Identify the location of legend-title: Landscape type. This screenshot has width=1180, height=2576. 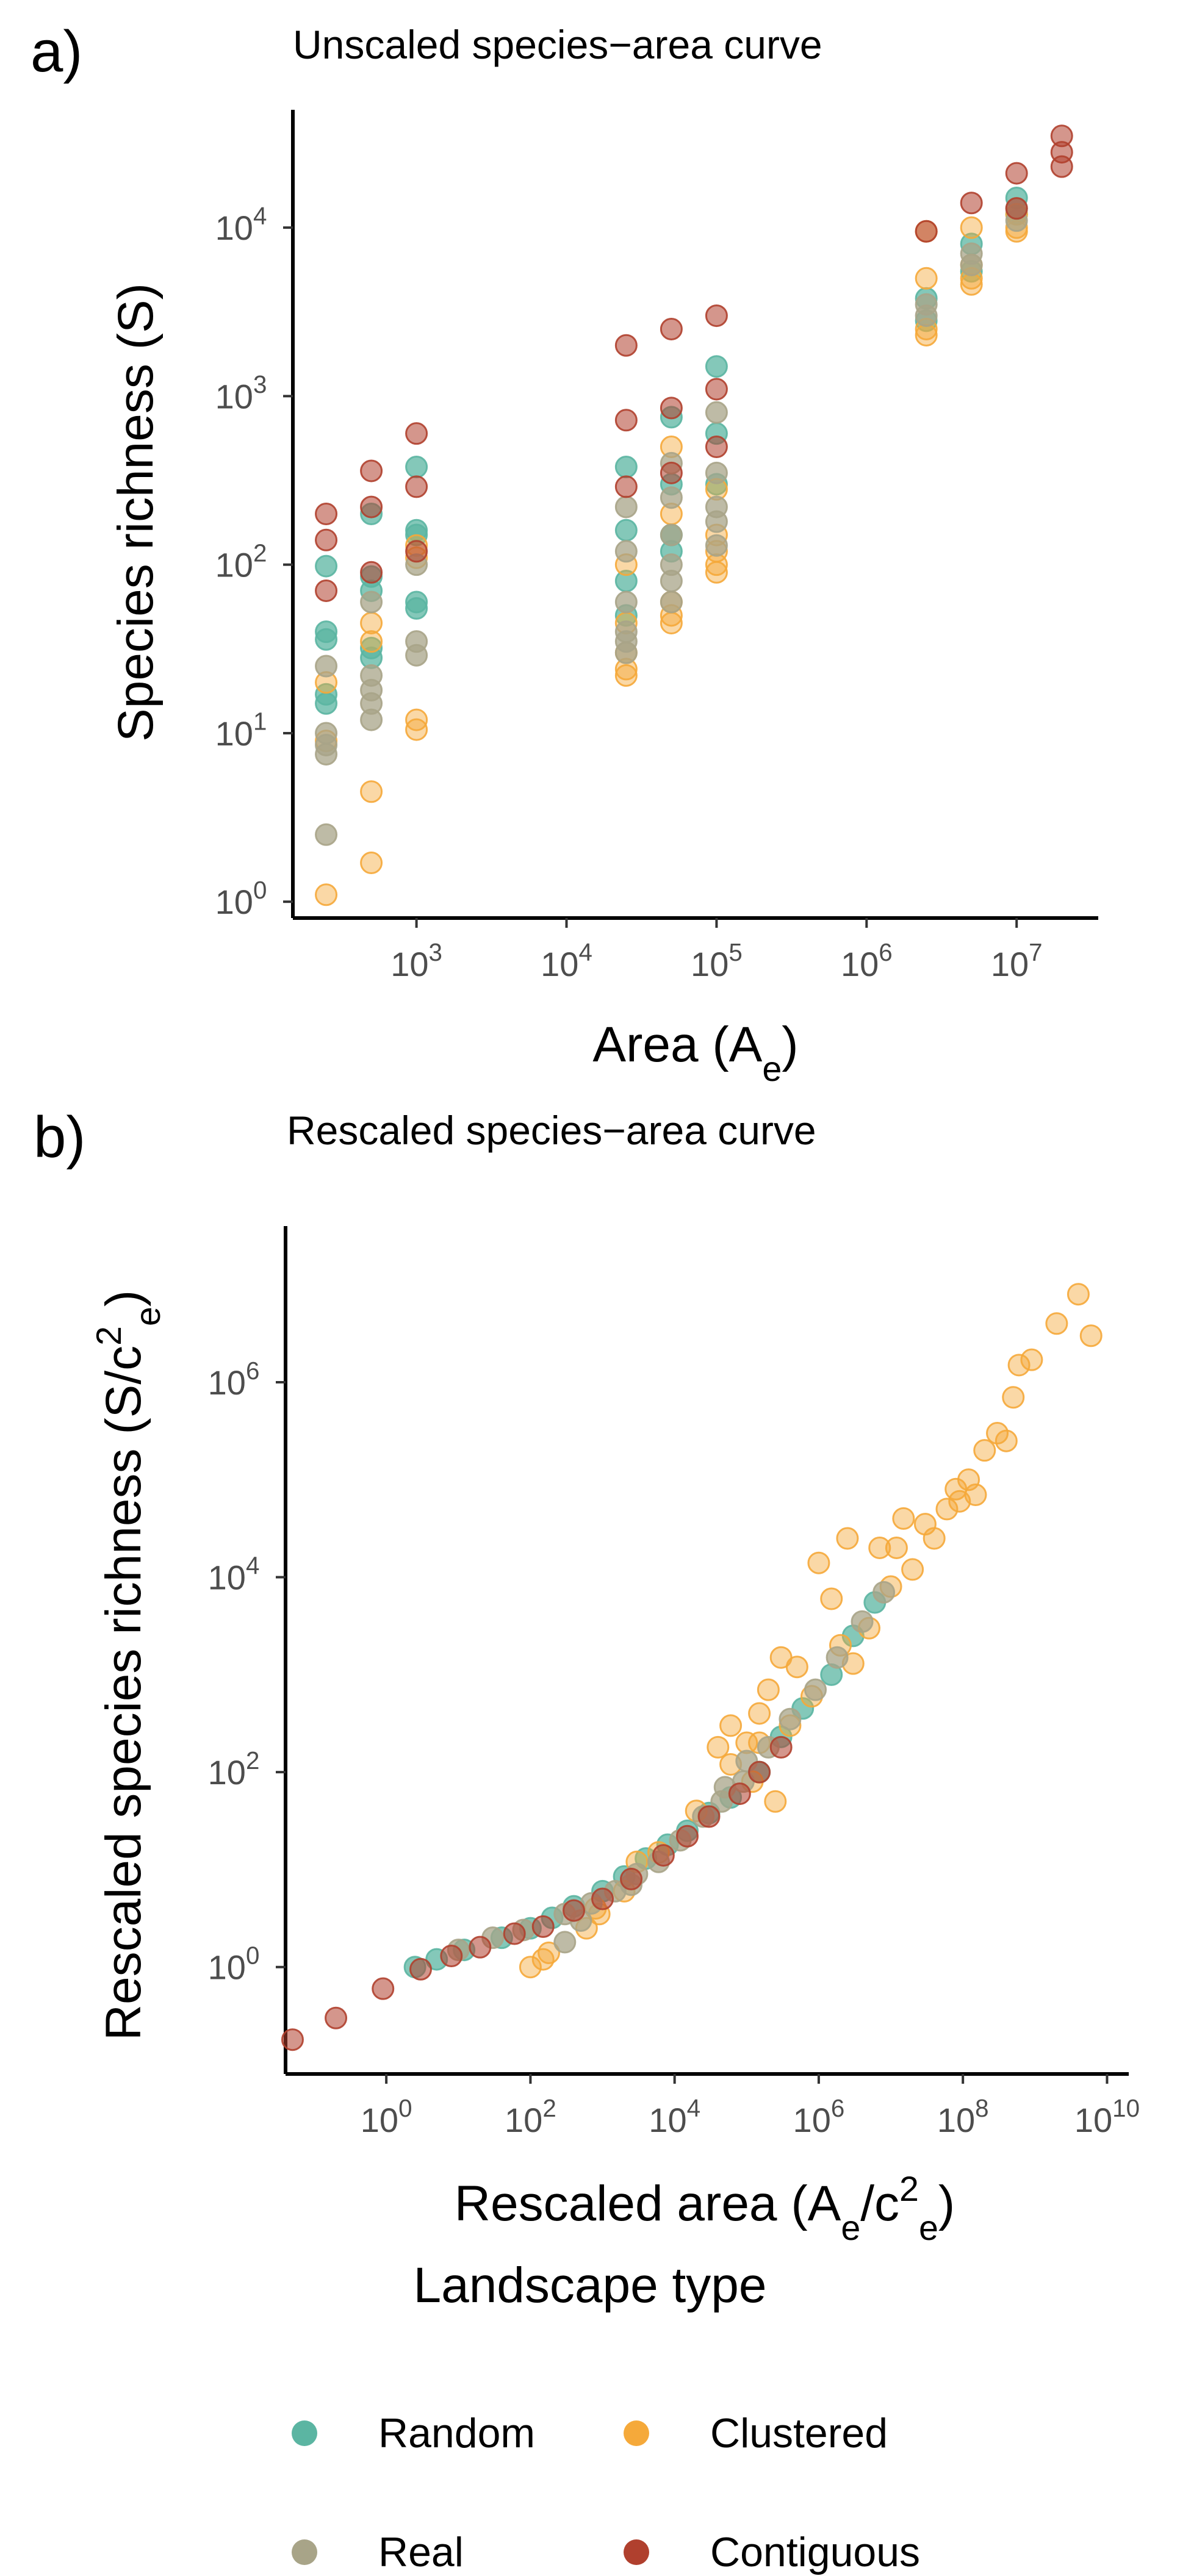
(590, 2286).